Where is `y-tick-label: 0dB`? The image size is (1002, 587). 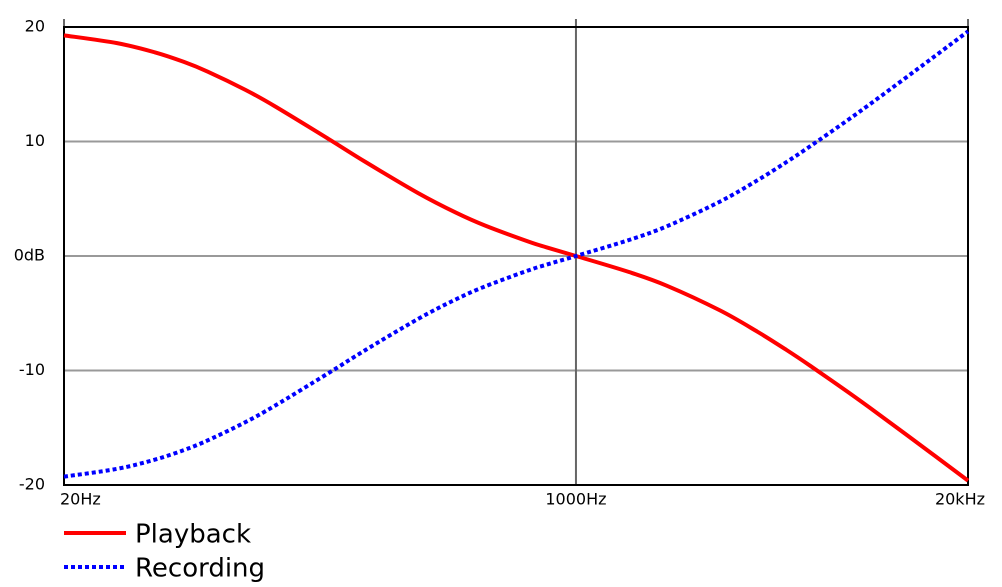
y-tick-label: 0dB is located at coordinates (29, 255).